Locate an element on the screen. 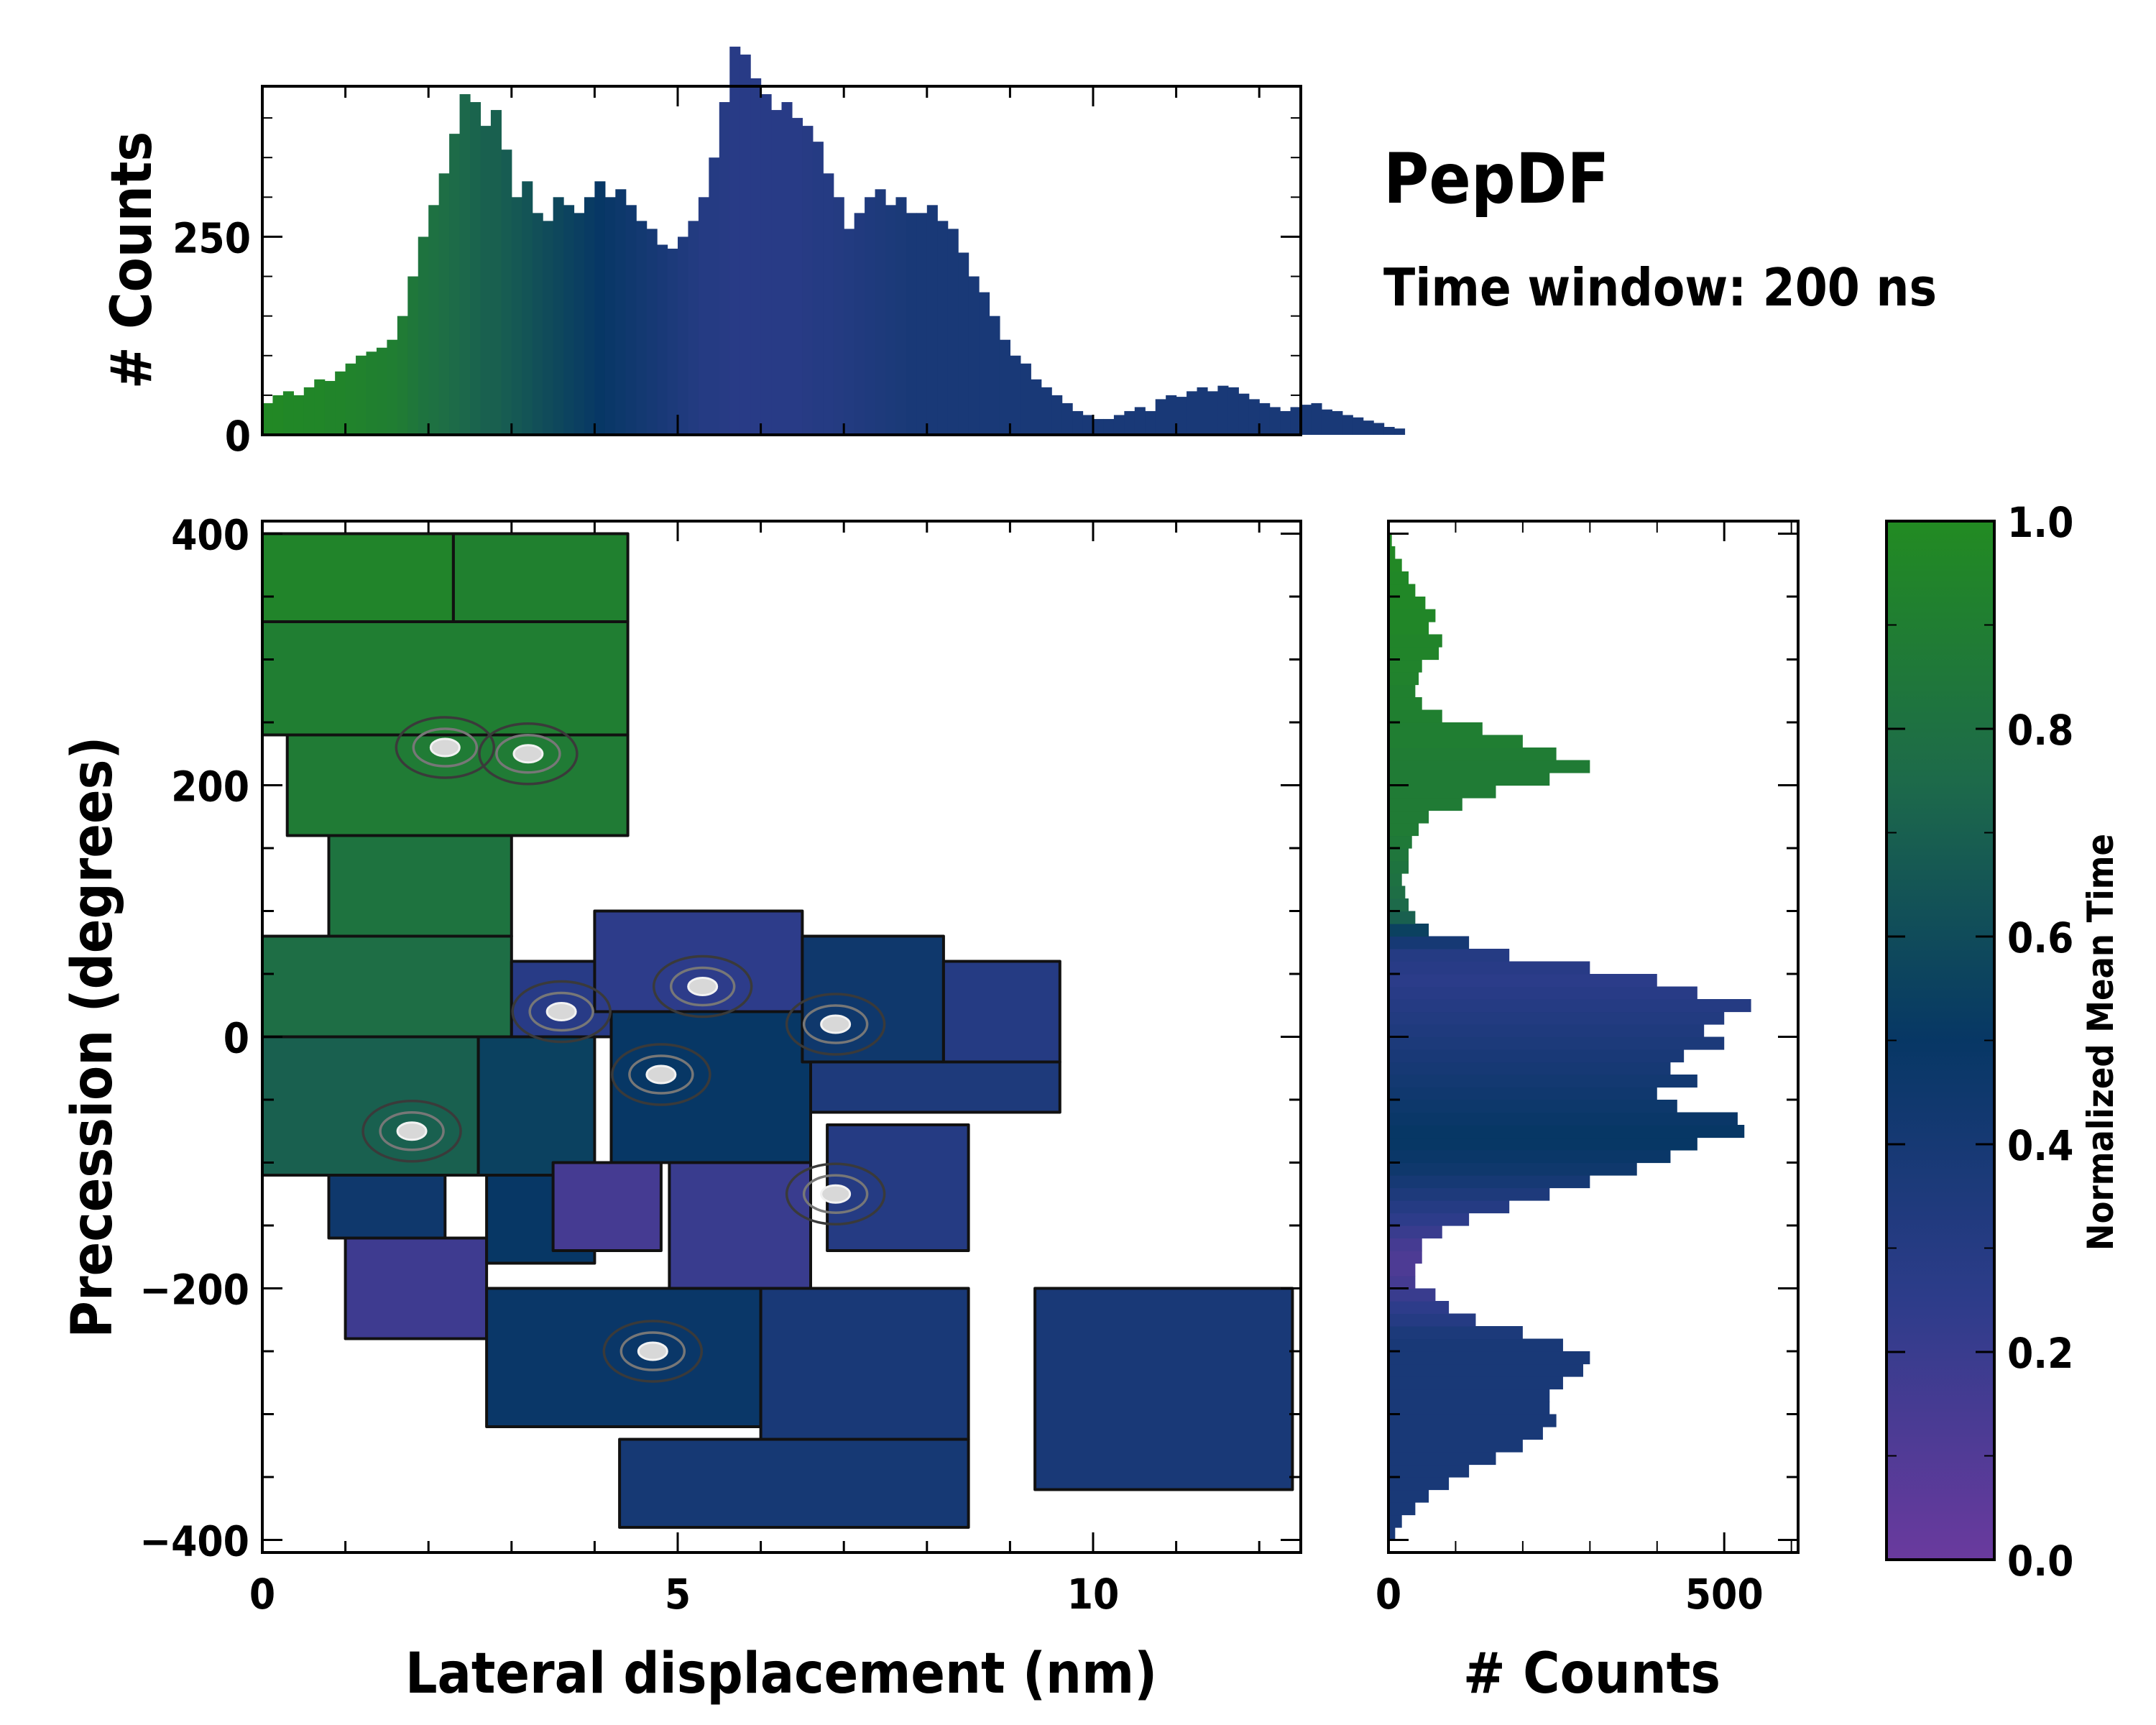 This screenshot has width=2156, height=1725. top-histogram-bars is located at coordinates (834, 241).